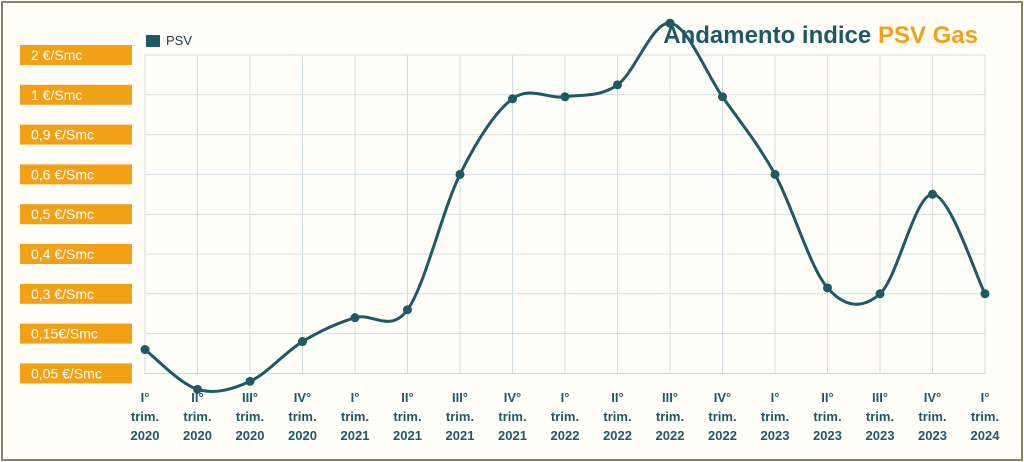 The width and height of the screenshot is (1024, 462). What do you see at coordinates (56, 95) in the screenshot?
I see `y-tick-label: 1 €/Smc` at bounding box center [56, 95].